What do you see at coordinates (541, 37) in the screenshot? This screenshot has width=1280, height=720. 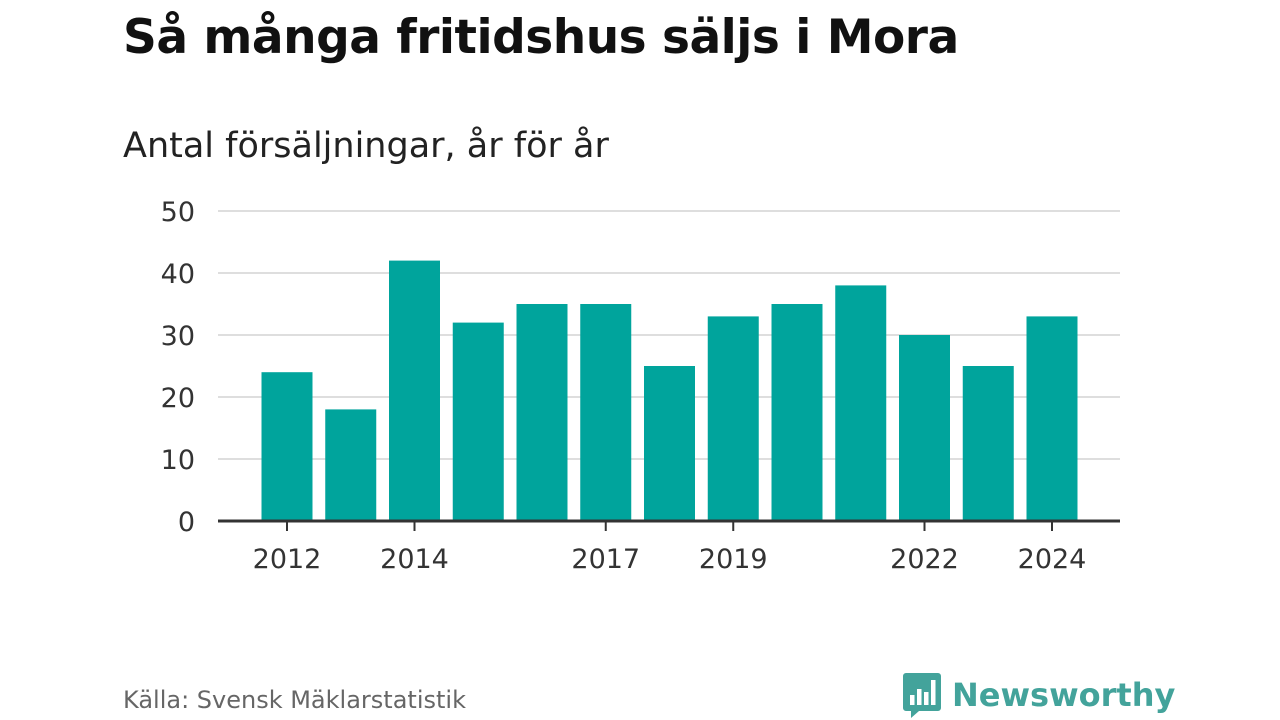 I see `chart-title: Så många fritidshus säljs i Mora` at bounding box center [541, 37].